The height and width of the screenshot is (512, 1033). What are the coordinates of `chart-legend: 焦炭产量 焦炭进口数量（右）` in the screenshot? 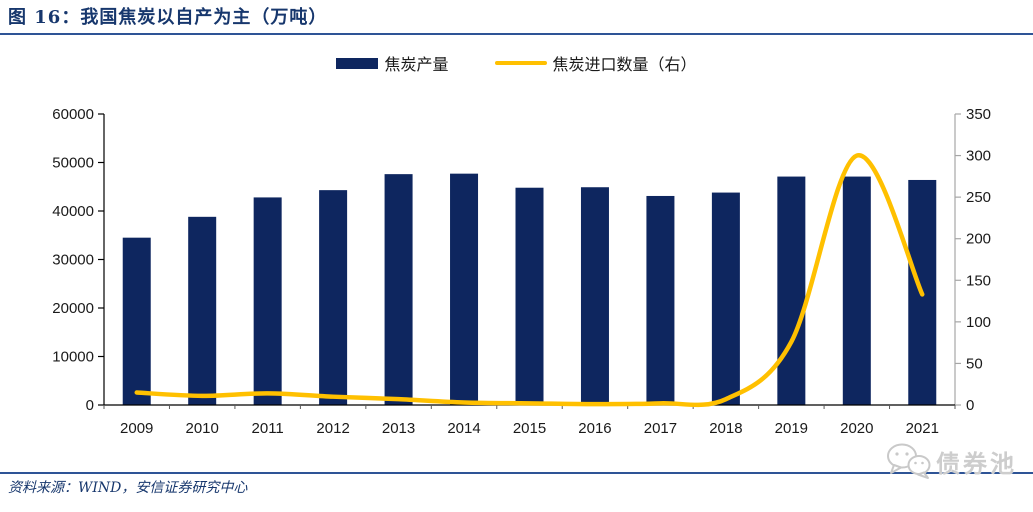 It's located at (516, 63).